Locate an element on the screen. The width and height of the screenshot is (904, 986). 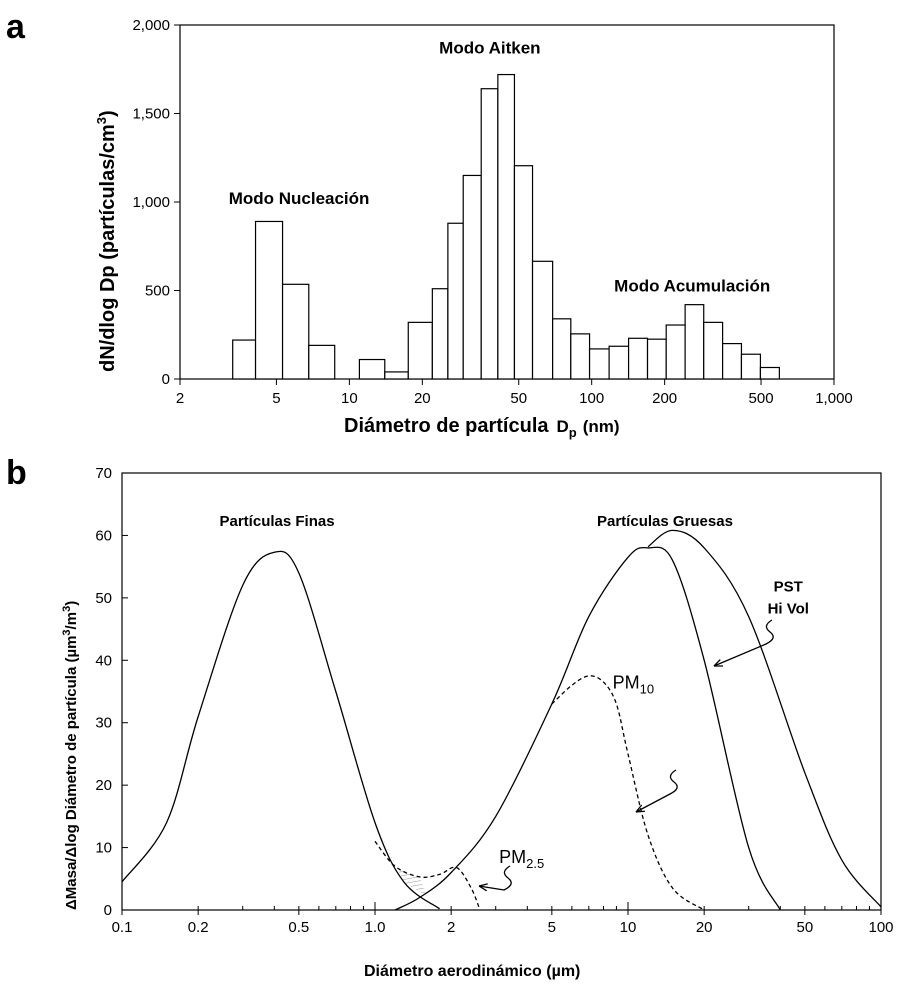
curve-annotation: Hi Vol is located at coordinates (788, 608).